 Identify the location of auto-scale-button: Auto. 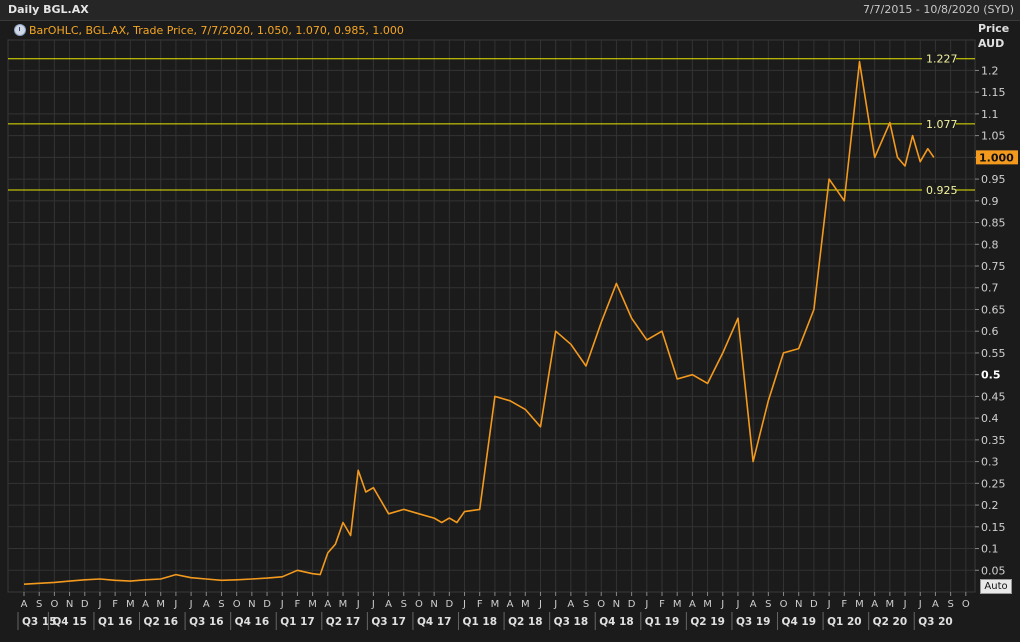
(996, 586).